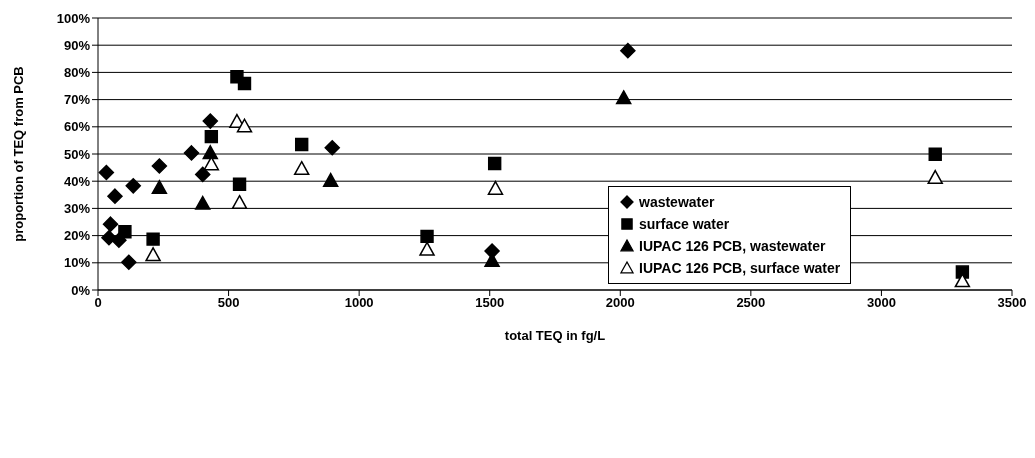  I want to click on x-tick-label: 3000, so click(881, 303).